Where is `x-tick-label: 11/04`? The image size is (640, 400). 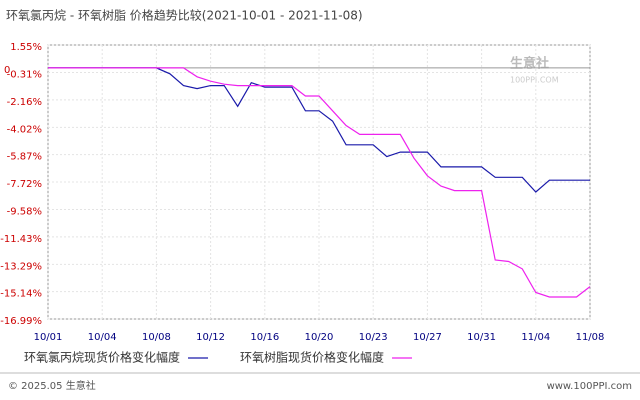 x-tick-label: 11/04 is located at coordinates (535, 337).